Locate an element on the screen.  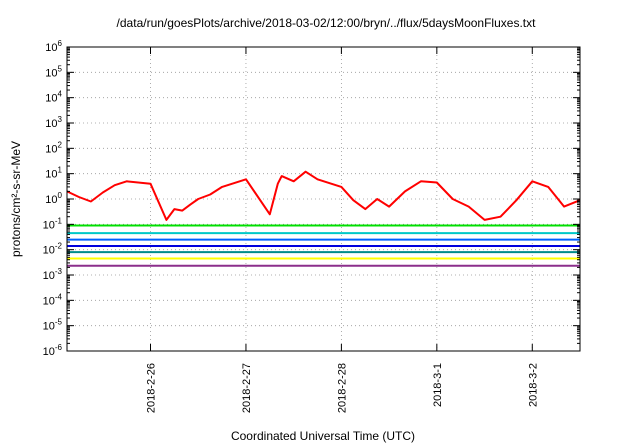
y-tick-label: 10⁻⁴ is located at coordinates (53, 299).